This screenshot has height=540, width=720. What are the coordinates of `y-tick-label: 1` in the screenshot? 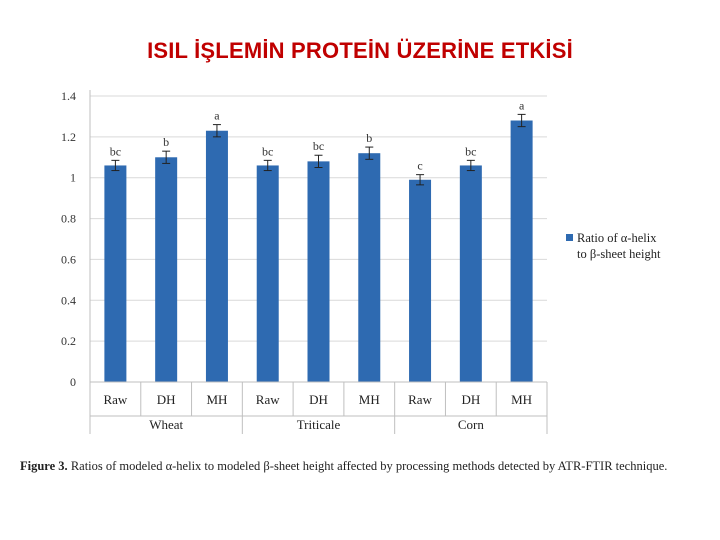 It's located at (73, 178).